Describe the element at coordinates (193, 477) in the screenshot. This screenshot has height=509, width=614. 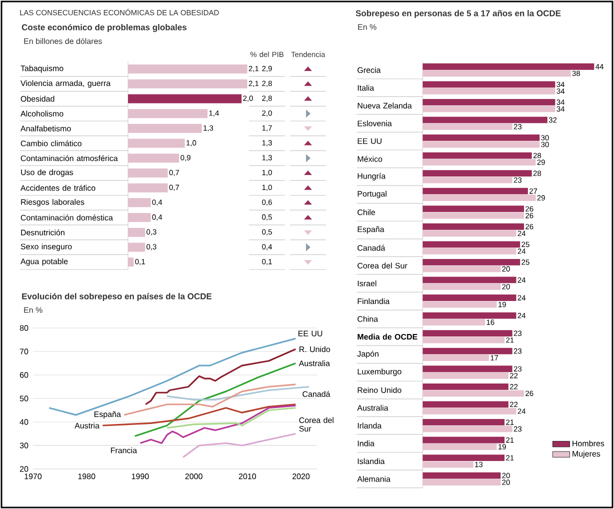
I see `x-tick-label: 2000` at that location.